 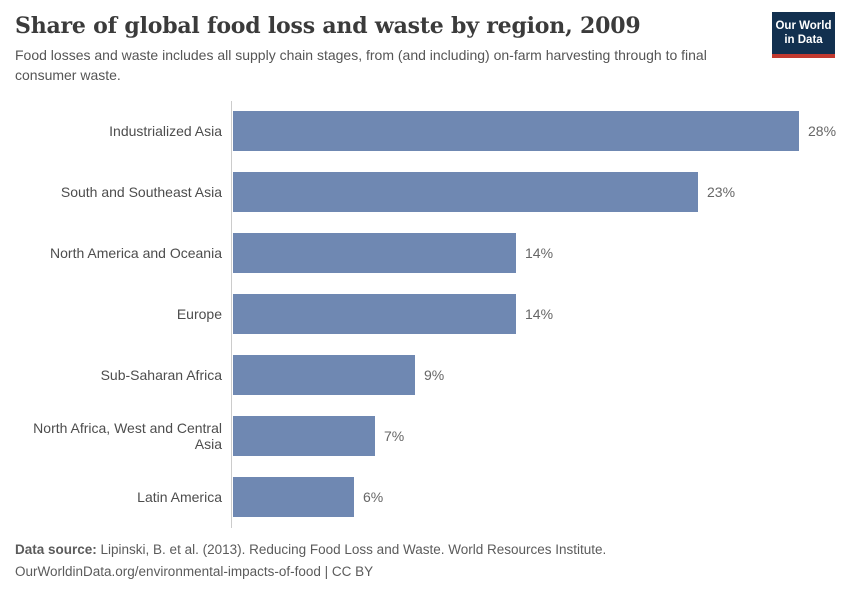 I want to click on bar-area: 7%, so click(x=319, y=436).